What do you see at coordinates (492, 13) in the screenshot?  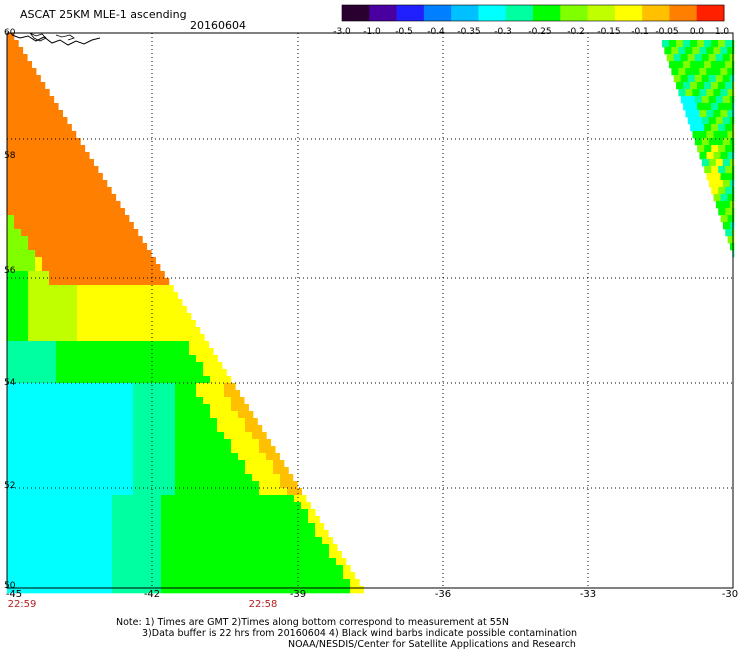 I see `colorbar-swatch` at bounding box center [492, 13].